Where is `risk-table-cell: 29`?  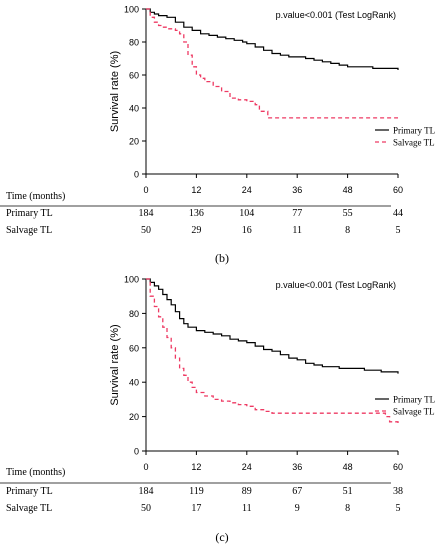 risk-table-cell: 29 is located at coordinates (196, 230).